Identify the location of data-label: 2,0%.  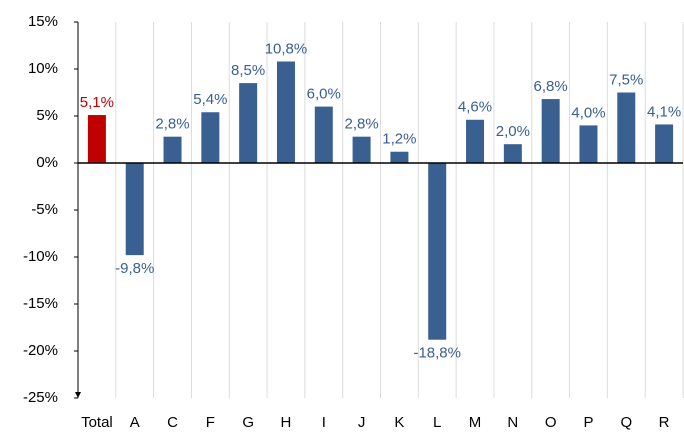
(513, 131).